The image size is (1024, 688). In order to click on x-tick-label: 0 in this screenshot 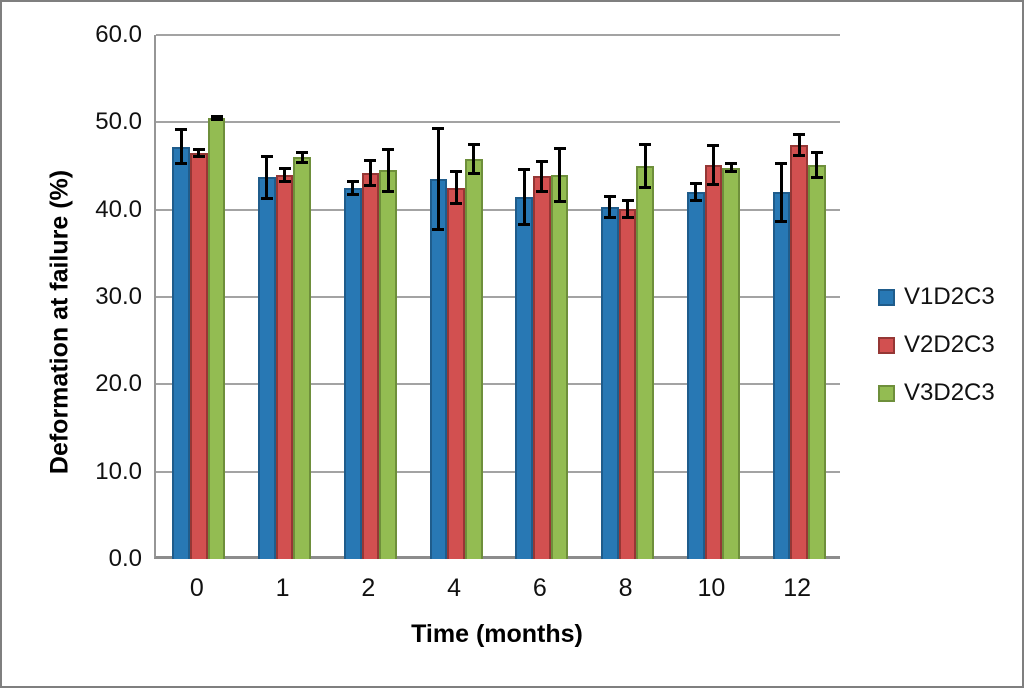, I will do `click(196, 588)`.